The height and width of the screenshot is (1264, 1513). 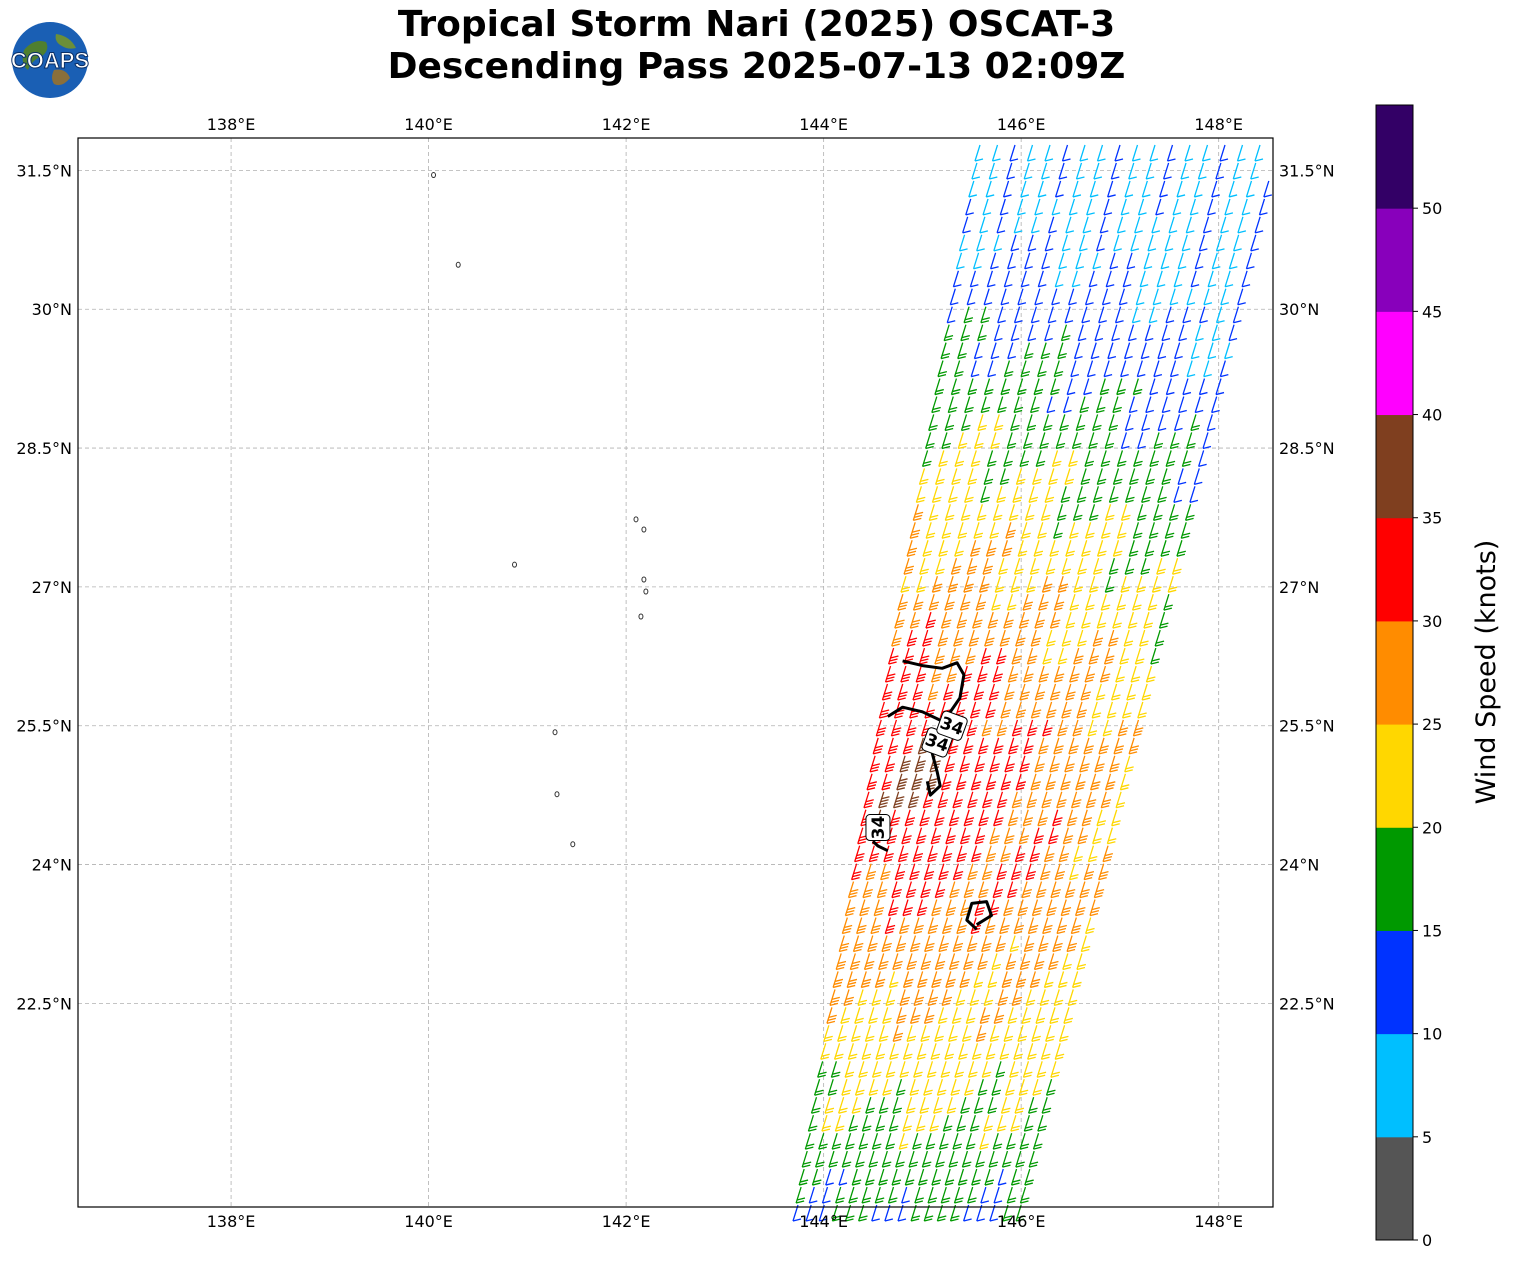 I want to click on lon-tick-label-bottom: 138°E, so click(x=231, y=1221).